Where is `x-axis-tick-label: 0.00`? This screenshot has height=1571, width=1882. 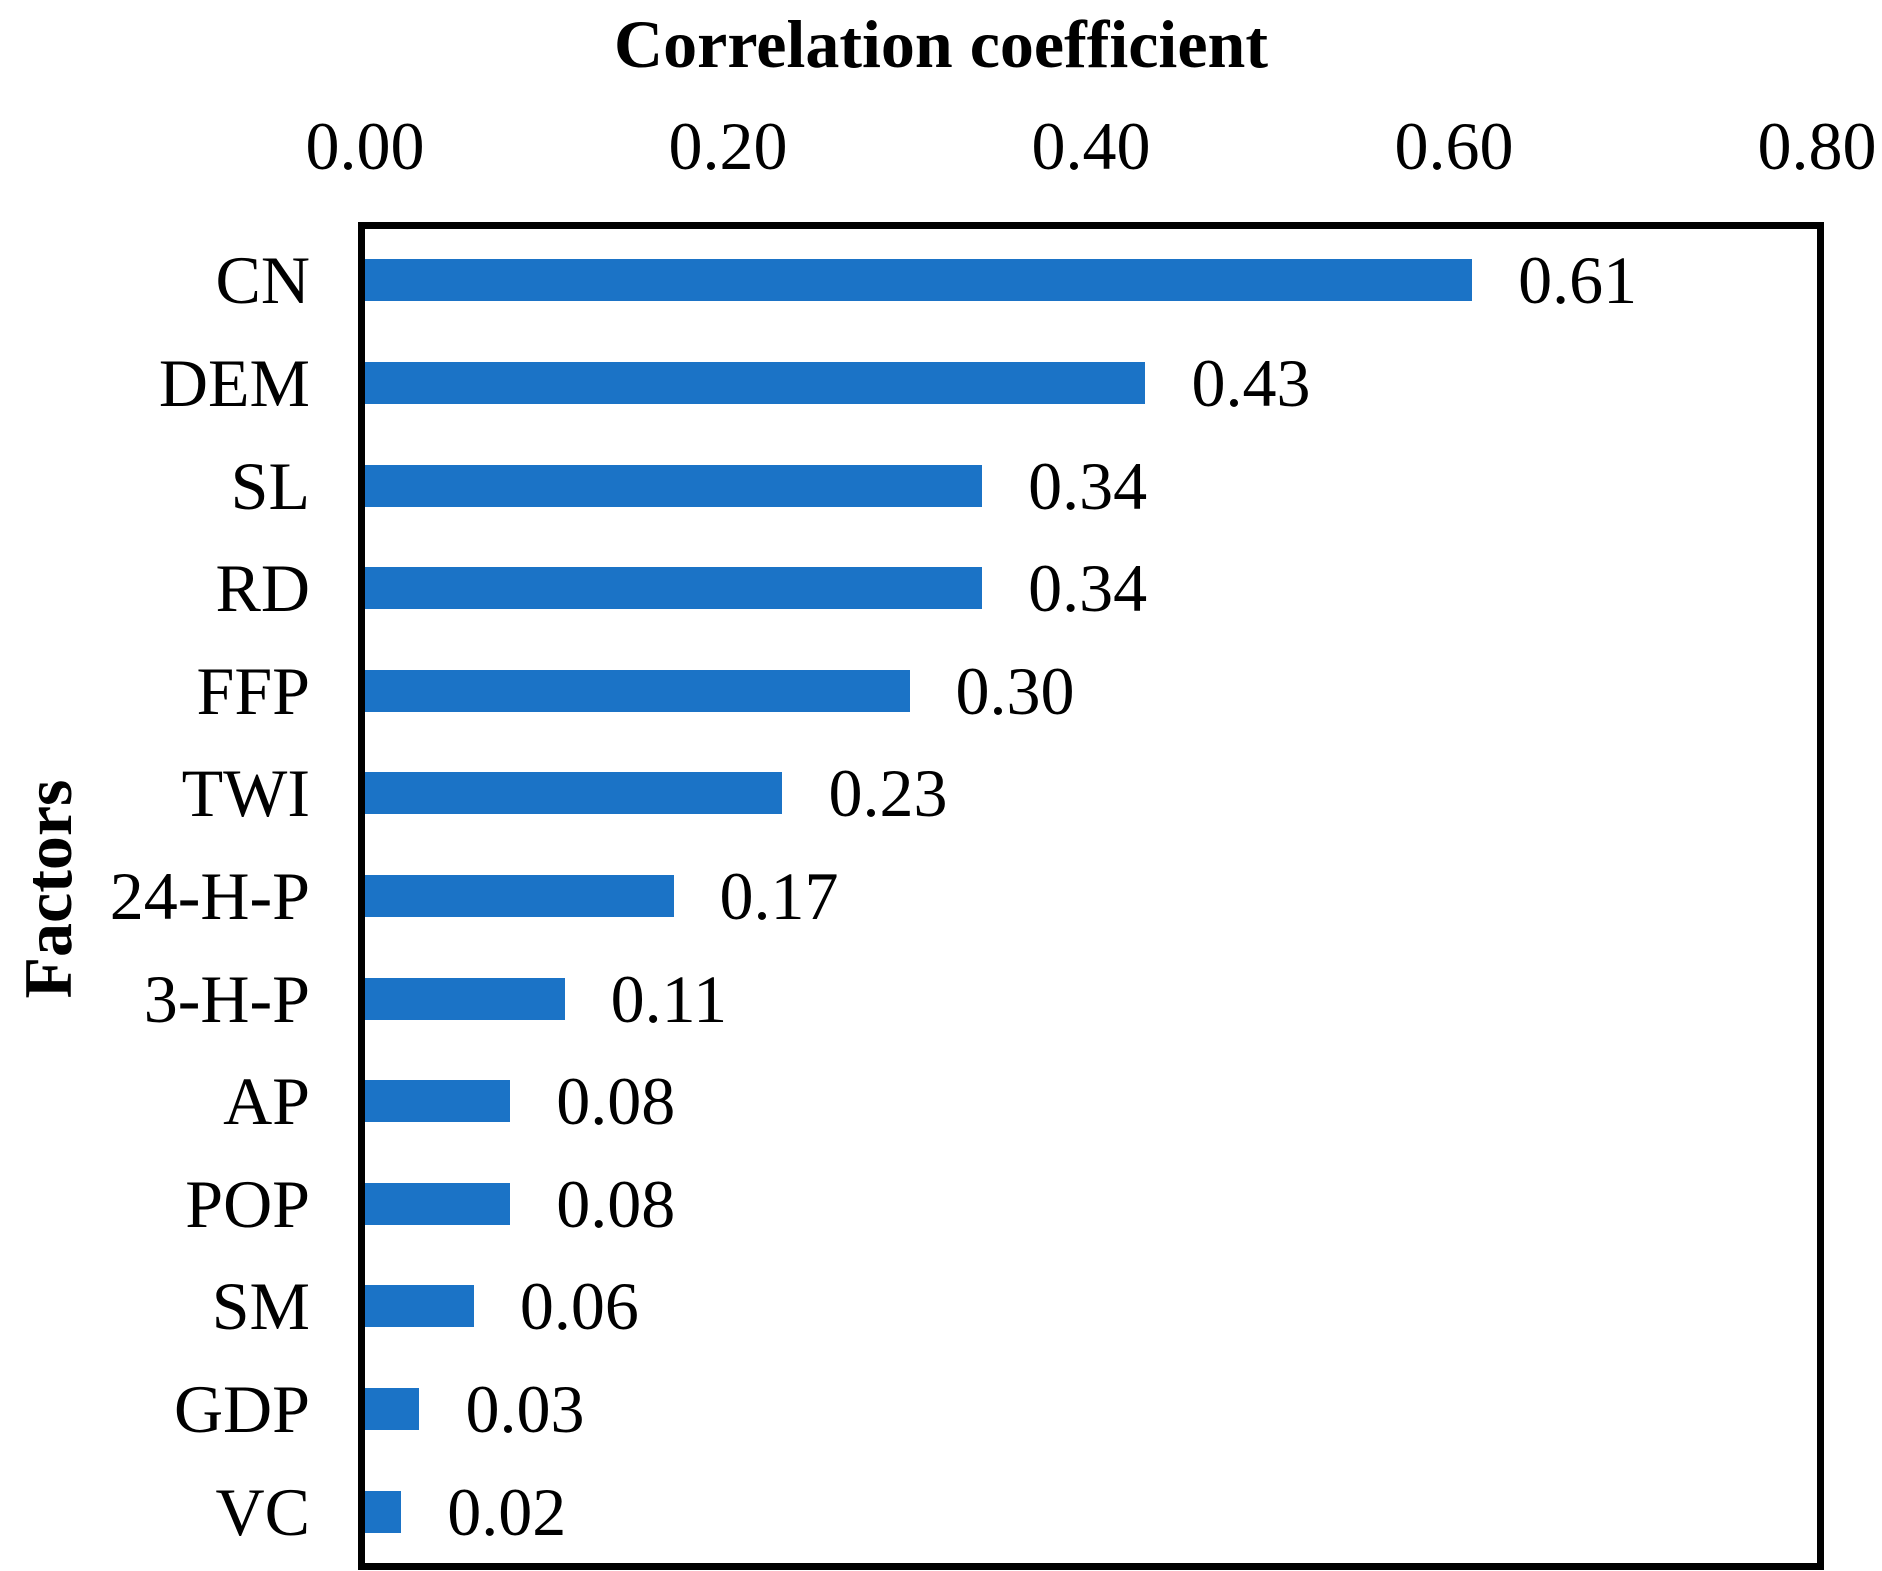
x-axis-tick-label: 0.00 is located at coordinates (365, 146).